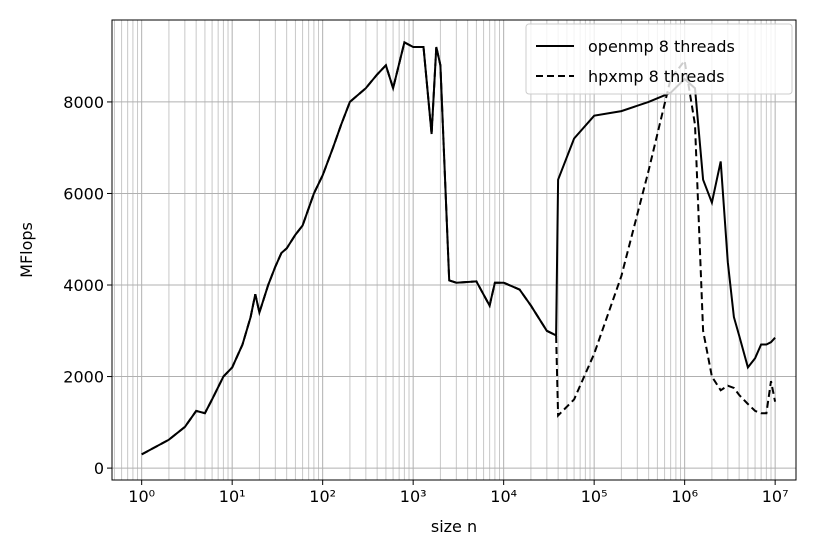 This screenshot has width=830, height=560. Describe the element at coordinates (684, 496) in the screenshot. I see `x-tick-label: 10⁶` at that location.